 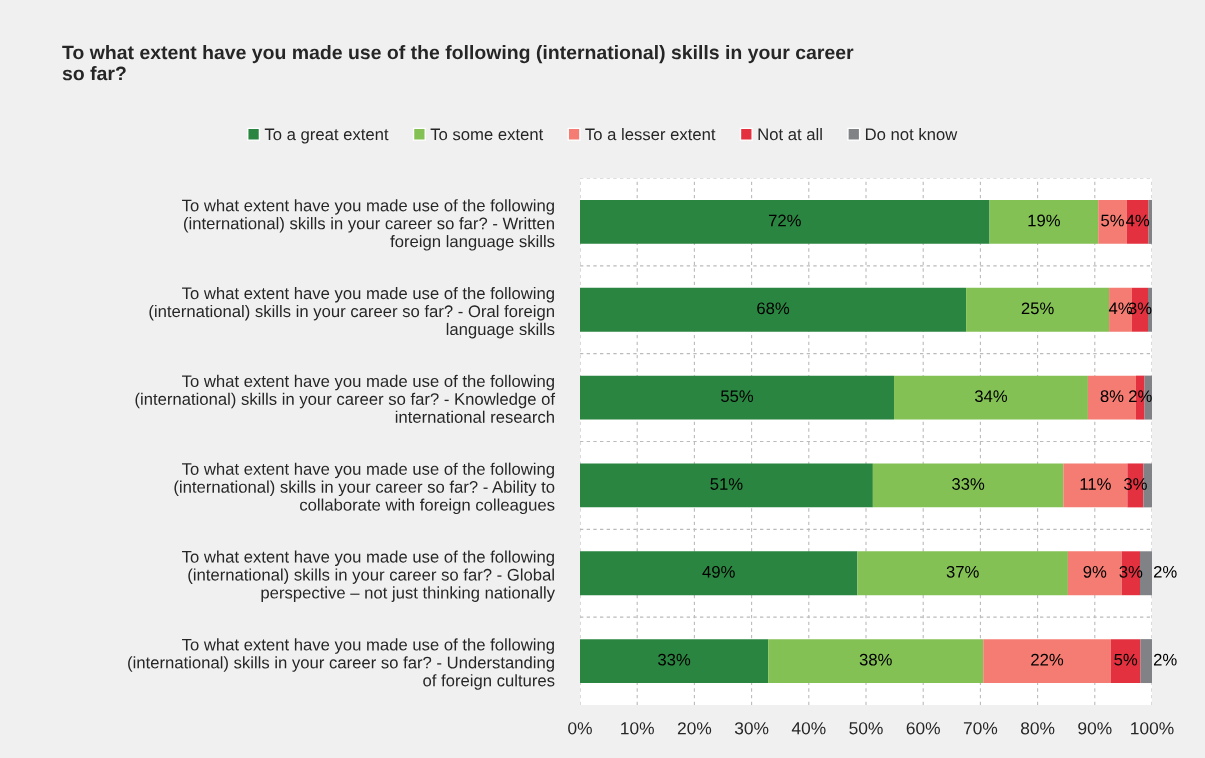 I want to click on y-tick-label: To what extent have you made use of the following (international) skills in your career so far? - Oral foreign language skills, so click(x=352, y=312).